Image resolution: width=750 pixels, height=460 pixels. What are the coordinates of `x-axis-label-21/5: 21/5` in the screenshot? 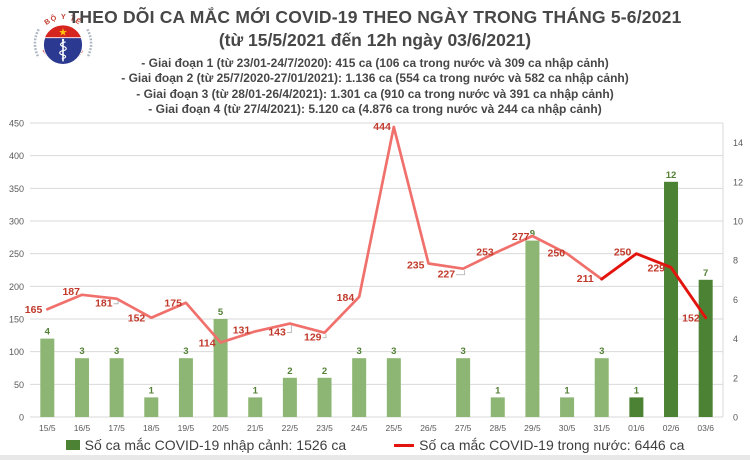 It's located at (255, 428).